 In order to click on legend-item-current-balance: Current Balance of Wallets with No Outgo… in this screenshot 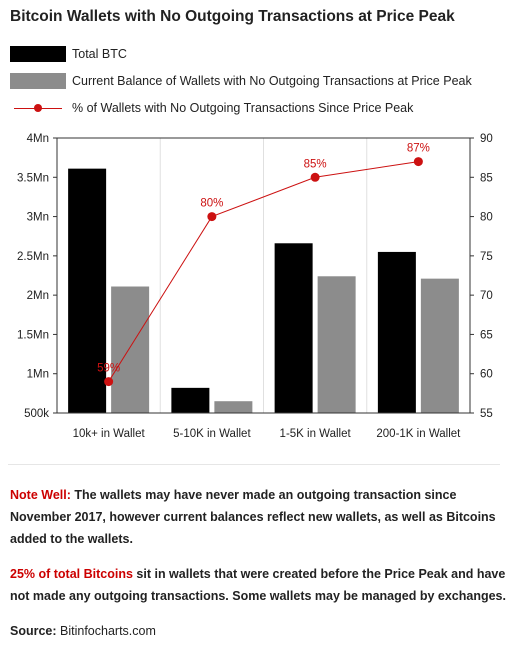, I will do `click(241, 81)`.